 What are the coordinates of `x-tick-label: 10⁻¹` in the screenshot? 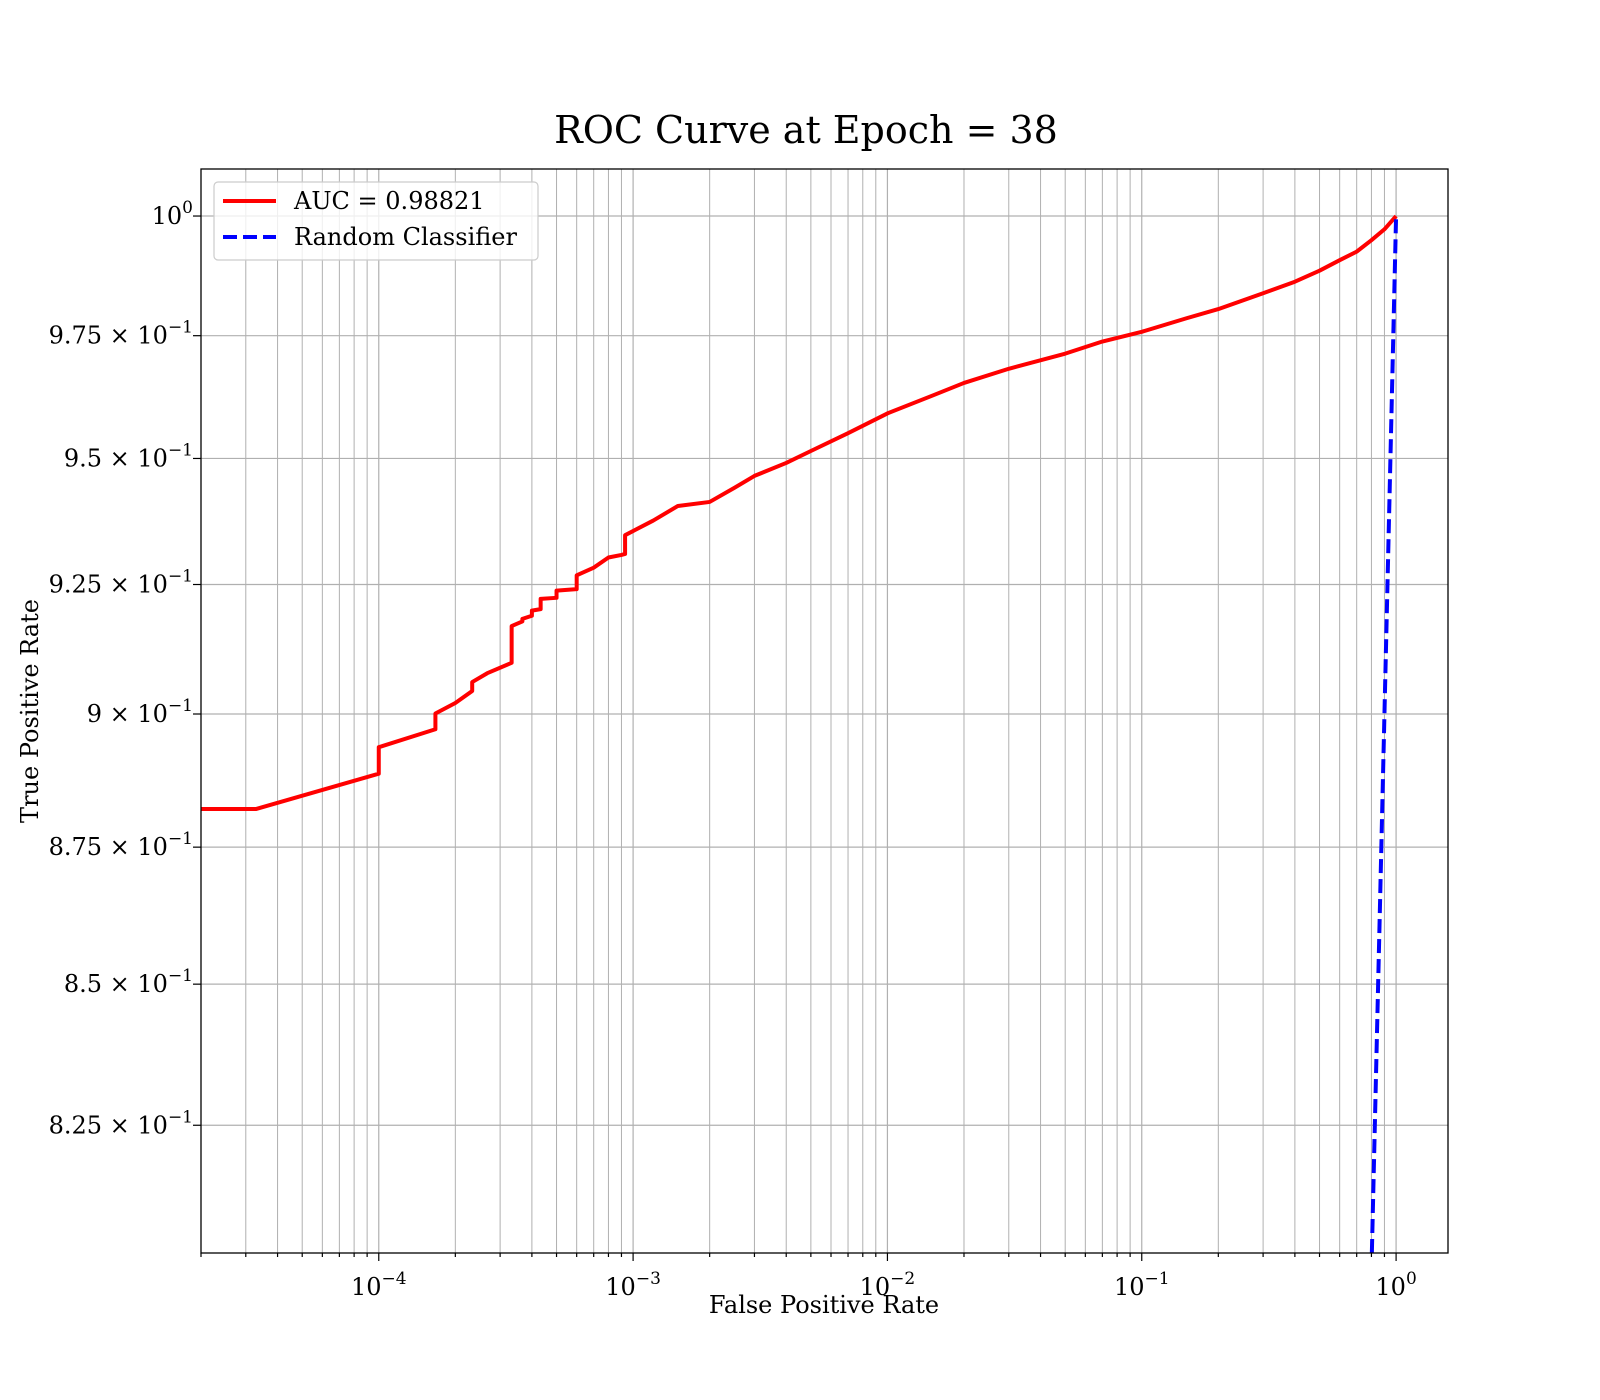 It's located at (1142, 1285).